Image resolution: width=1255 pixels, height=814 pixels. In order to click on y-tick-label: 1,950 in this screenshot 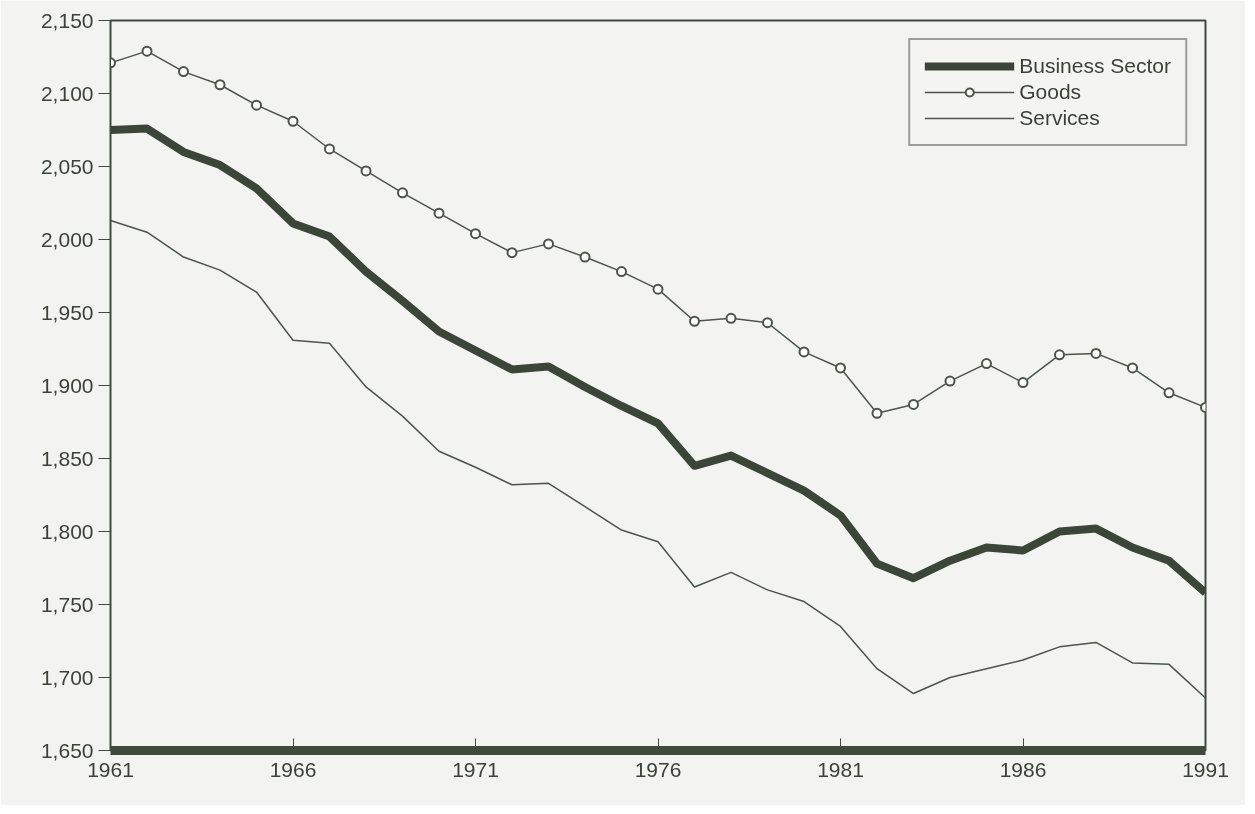, I will do `click(67, 312)`.